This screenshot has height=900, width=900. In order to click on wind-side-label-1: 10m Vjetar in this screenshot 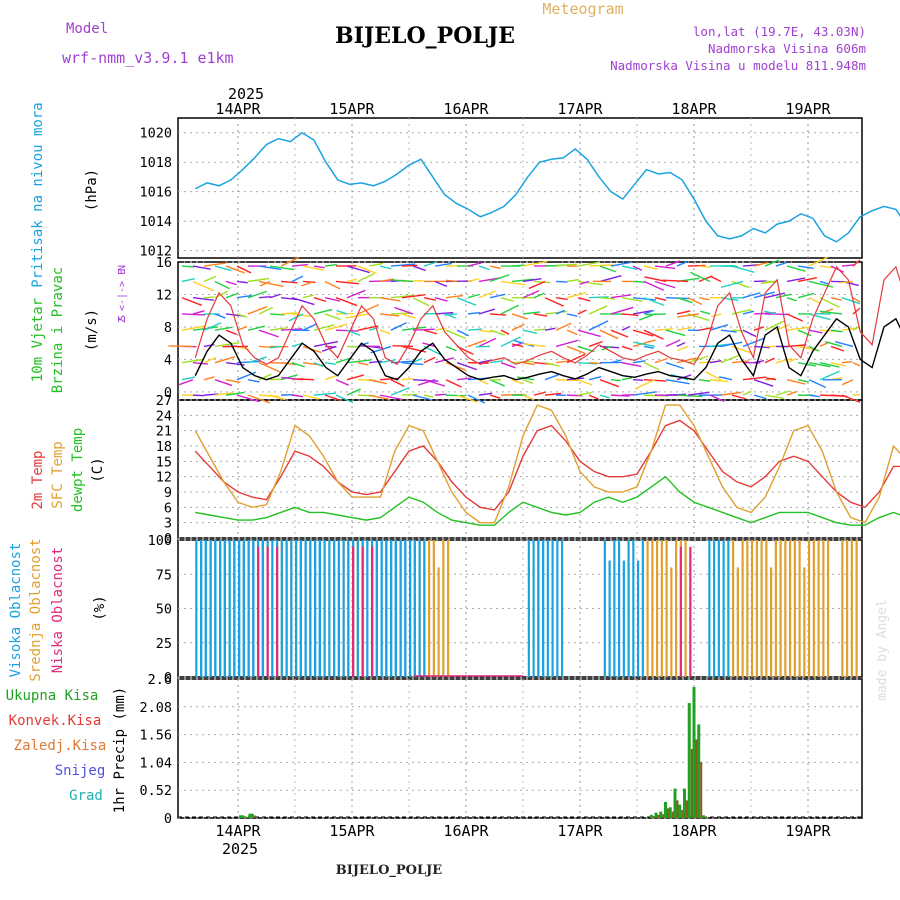, I will do `click(38, 340)`.